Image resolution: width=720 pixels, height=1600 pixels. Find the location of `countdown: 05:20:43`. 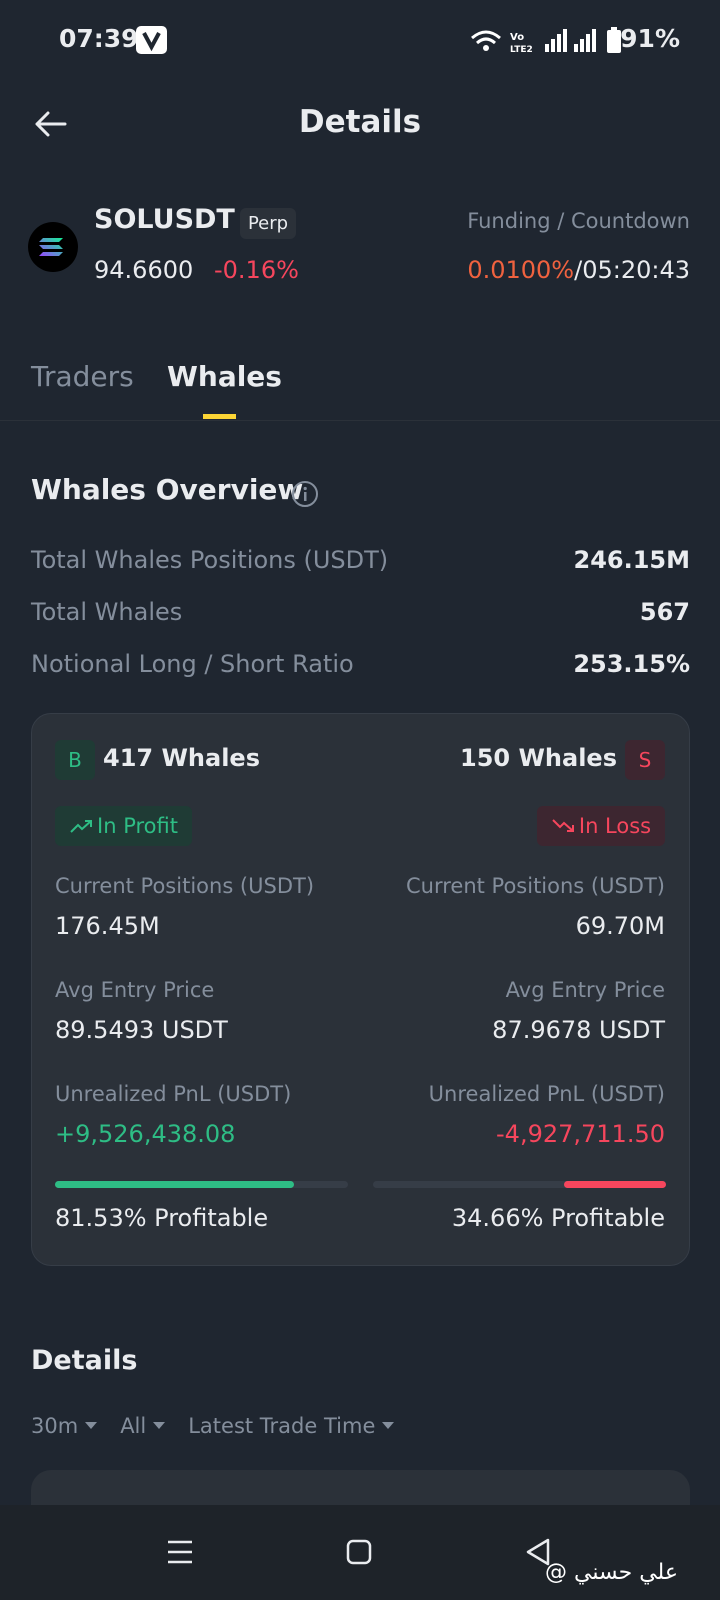

countdown: 05:20:43 is located at coordinates (636, 270).